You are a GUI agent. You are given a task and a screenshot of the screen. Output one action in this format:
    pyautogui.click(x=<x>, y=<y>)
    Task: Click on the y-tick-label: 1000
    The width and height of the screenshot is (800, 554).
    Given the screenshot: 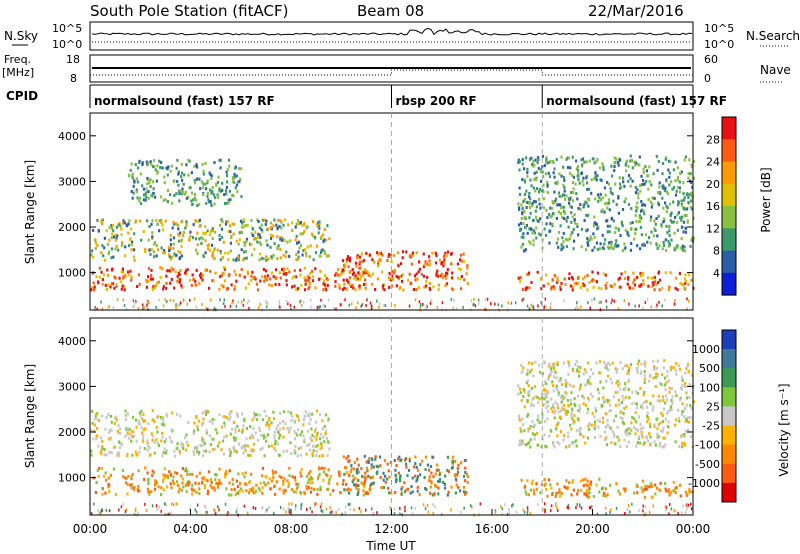 What is the action you would take?
    pyautogui.click(x=72, y=273)
    